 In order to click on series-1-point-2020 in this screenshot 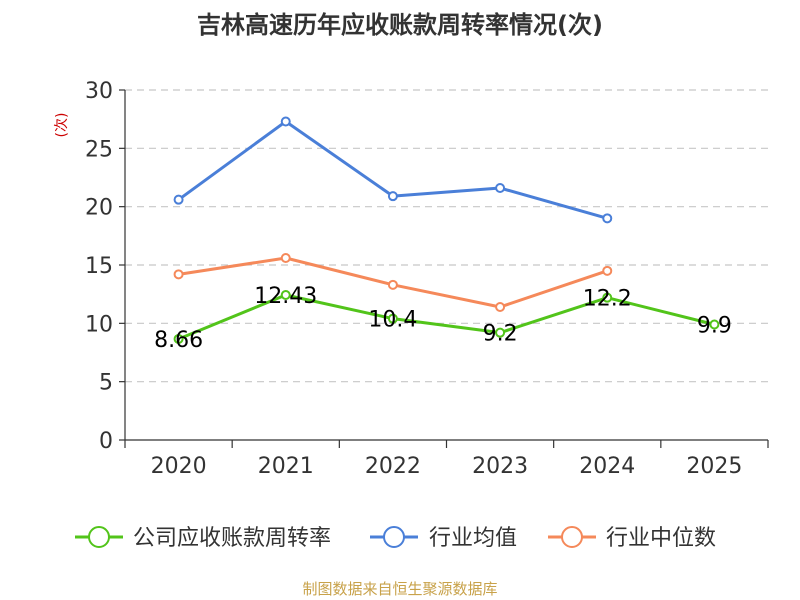, I will do `click(178, 199)`.